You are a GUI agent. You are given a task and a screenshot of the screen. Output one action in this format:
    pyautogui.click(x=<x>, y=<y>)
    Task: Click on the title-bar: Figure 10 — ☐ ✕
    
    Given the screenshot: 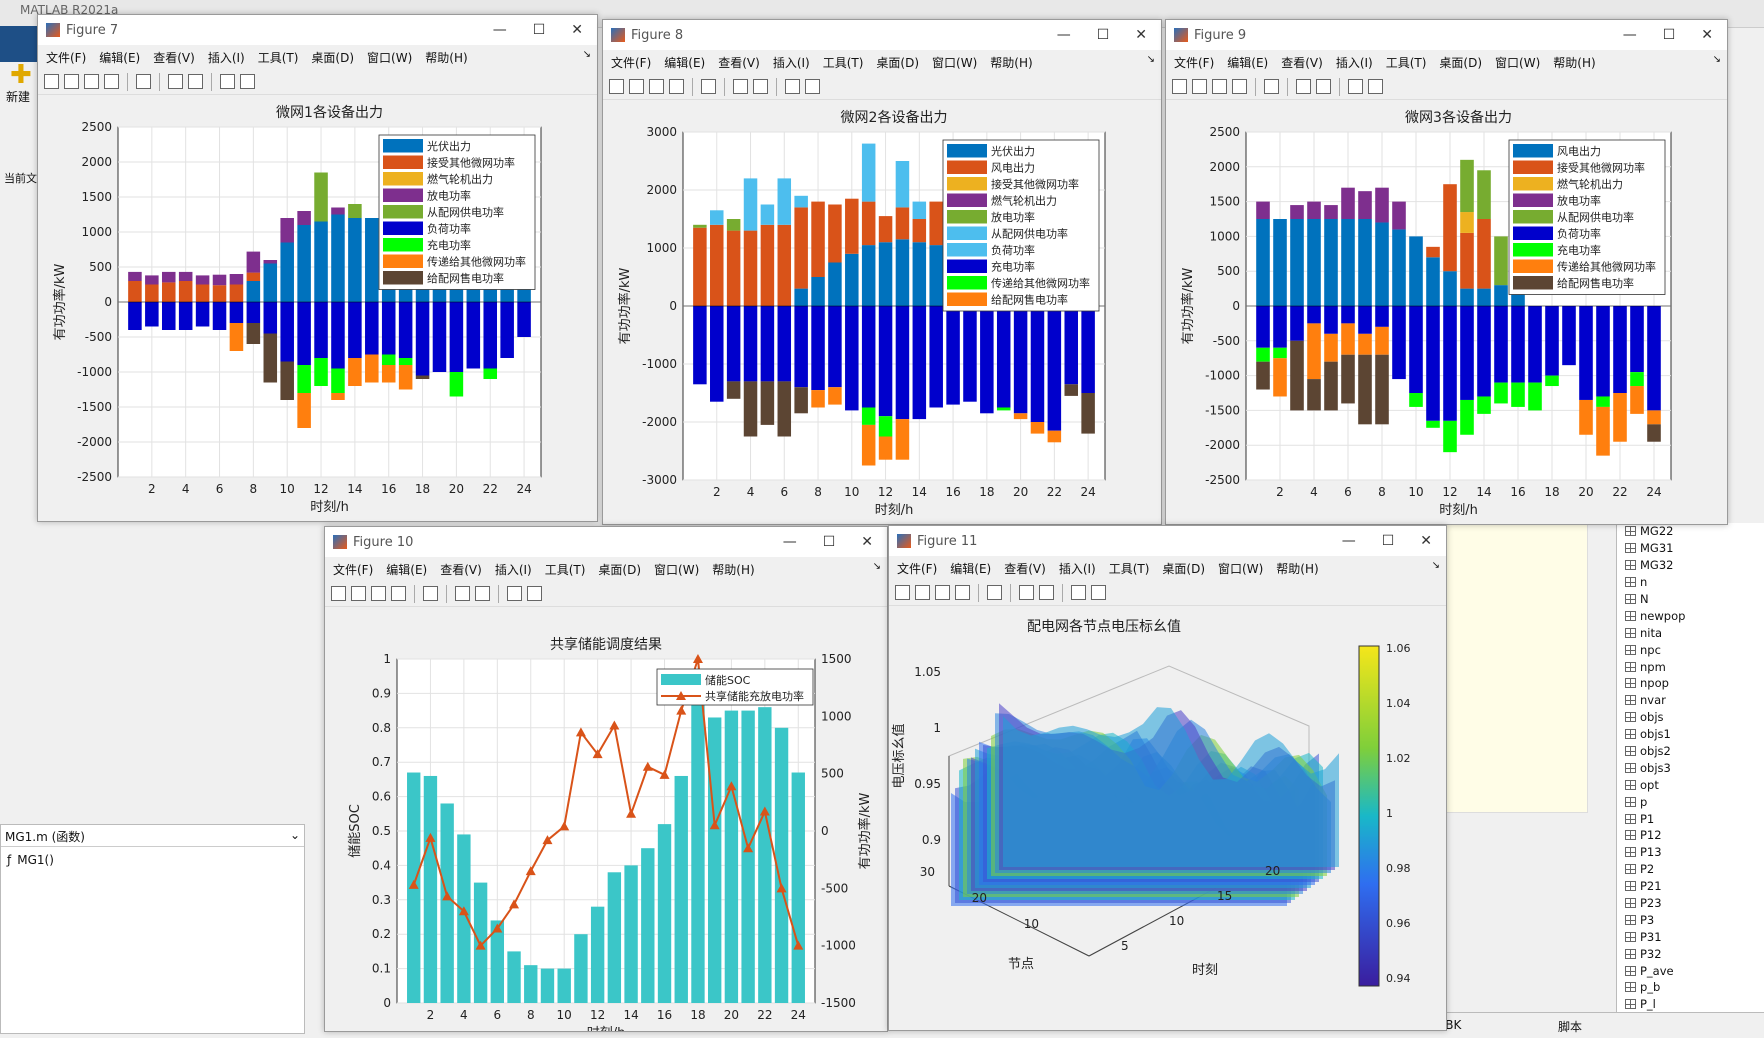 What is the action you would take?
    pyautogui.click(x=606, y=542)
    